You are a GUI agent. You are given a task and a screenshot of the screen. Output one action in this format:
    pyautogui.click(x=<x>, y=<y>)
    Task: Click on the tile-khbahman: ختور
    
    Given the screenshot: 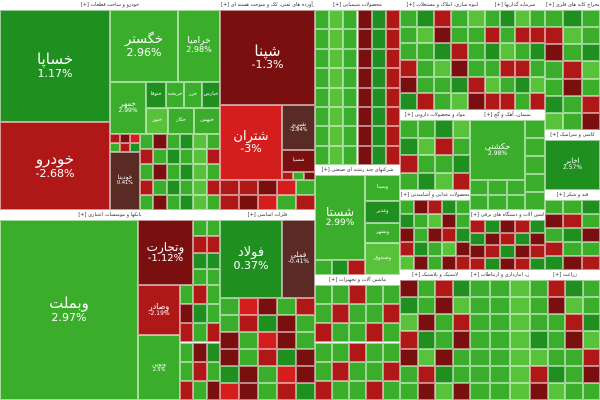 What is the action you would take?
    pyautogui.click(x=157, y=121)
    